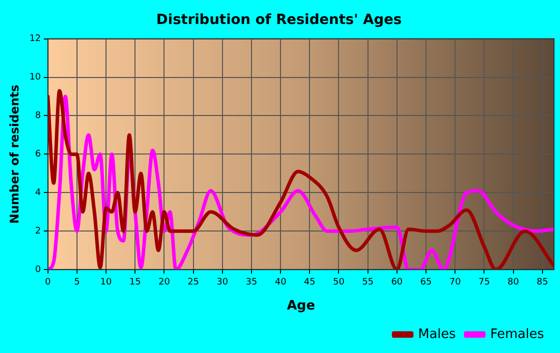  What do you see at coordinates (35, 77) in the screenshot?
I see `y-tick-label: 10` at bounding box center [35, 77].